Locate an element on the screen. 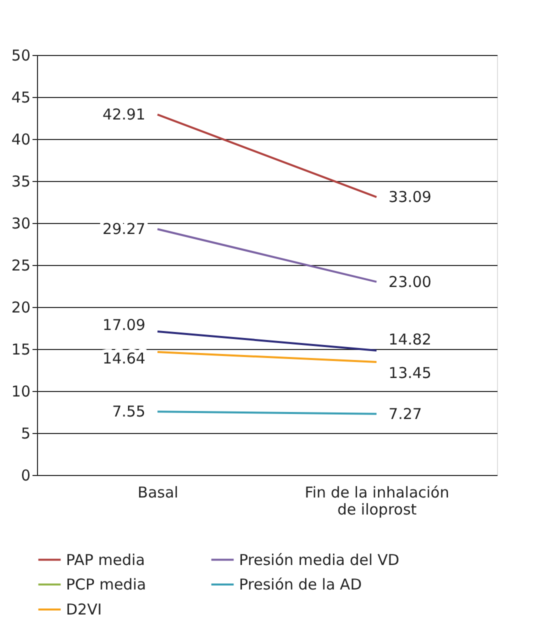  data-label: 23.00 is located at coordinates (410, 281).